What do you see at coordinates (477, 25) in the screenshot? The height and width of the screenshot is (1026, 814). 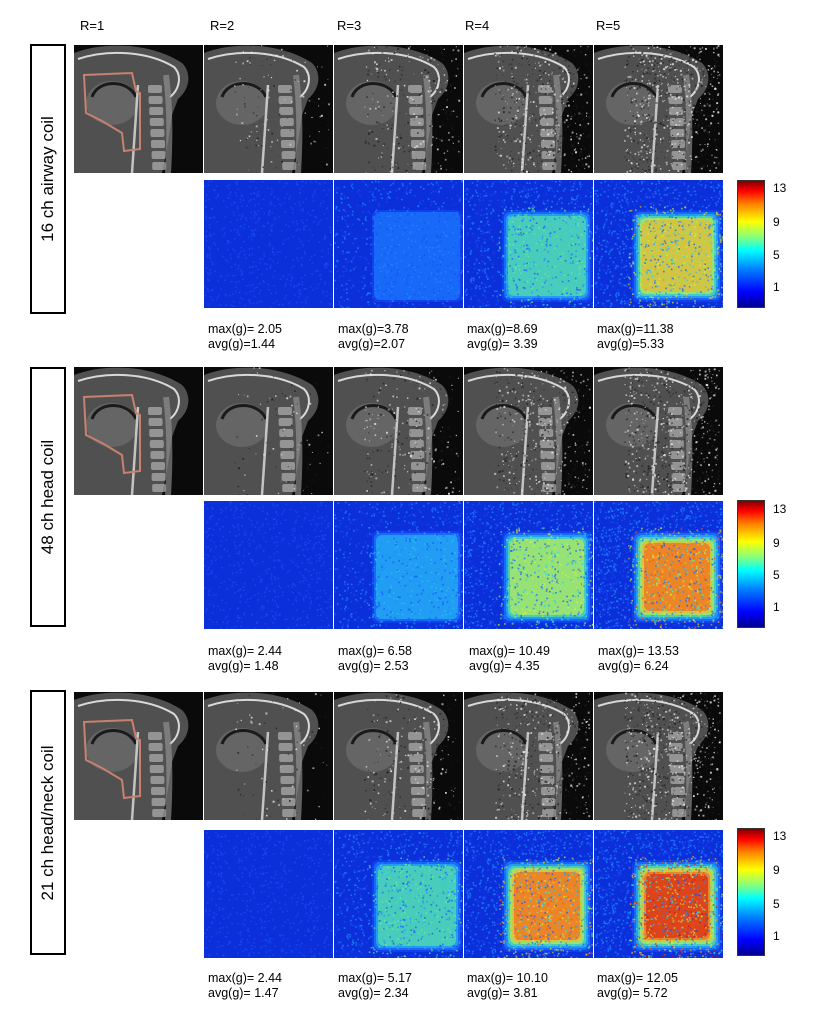 I see `column-header-r4: R=4` at bounding box center [477, 25].